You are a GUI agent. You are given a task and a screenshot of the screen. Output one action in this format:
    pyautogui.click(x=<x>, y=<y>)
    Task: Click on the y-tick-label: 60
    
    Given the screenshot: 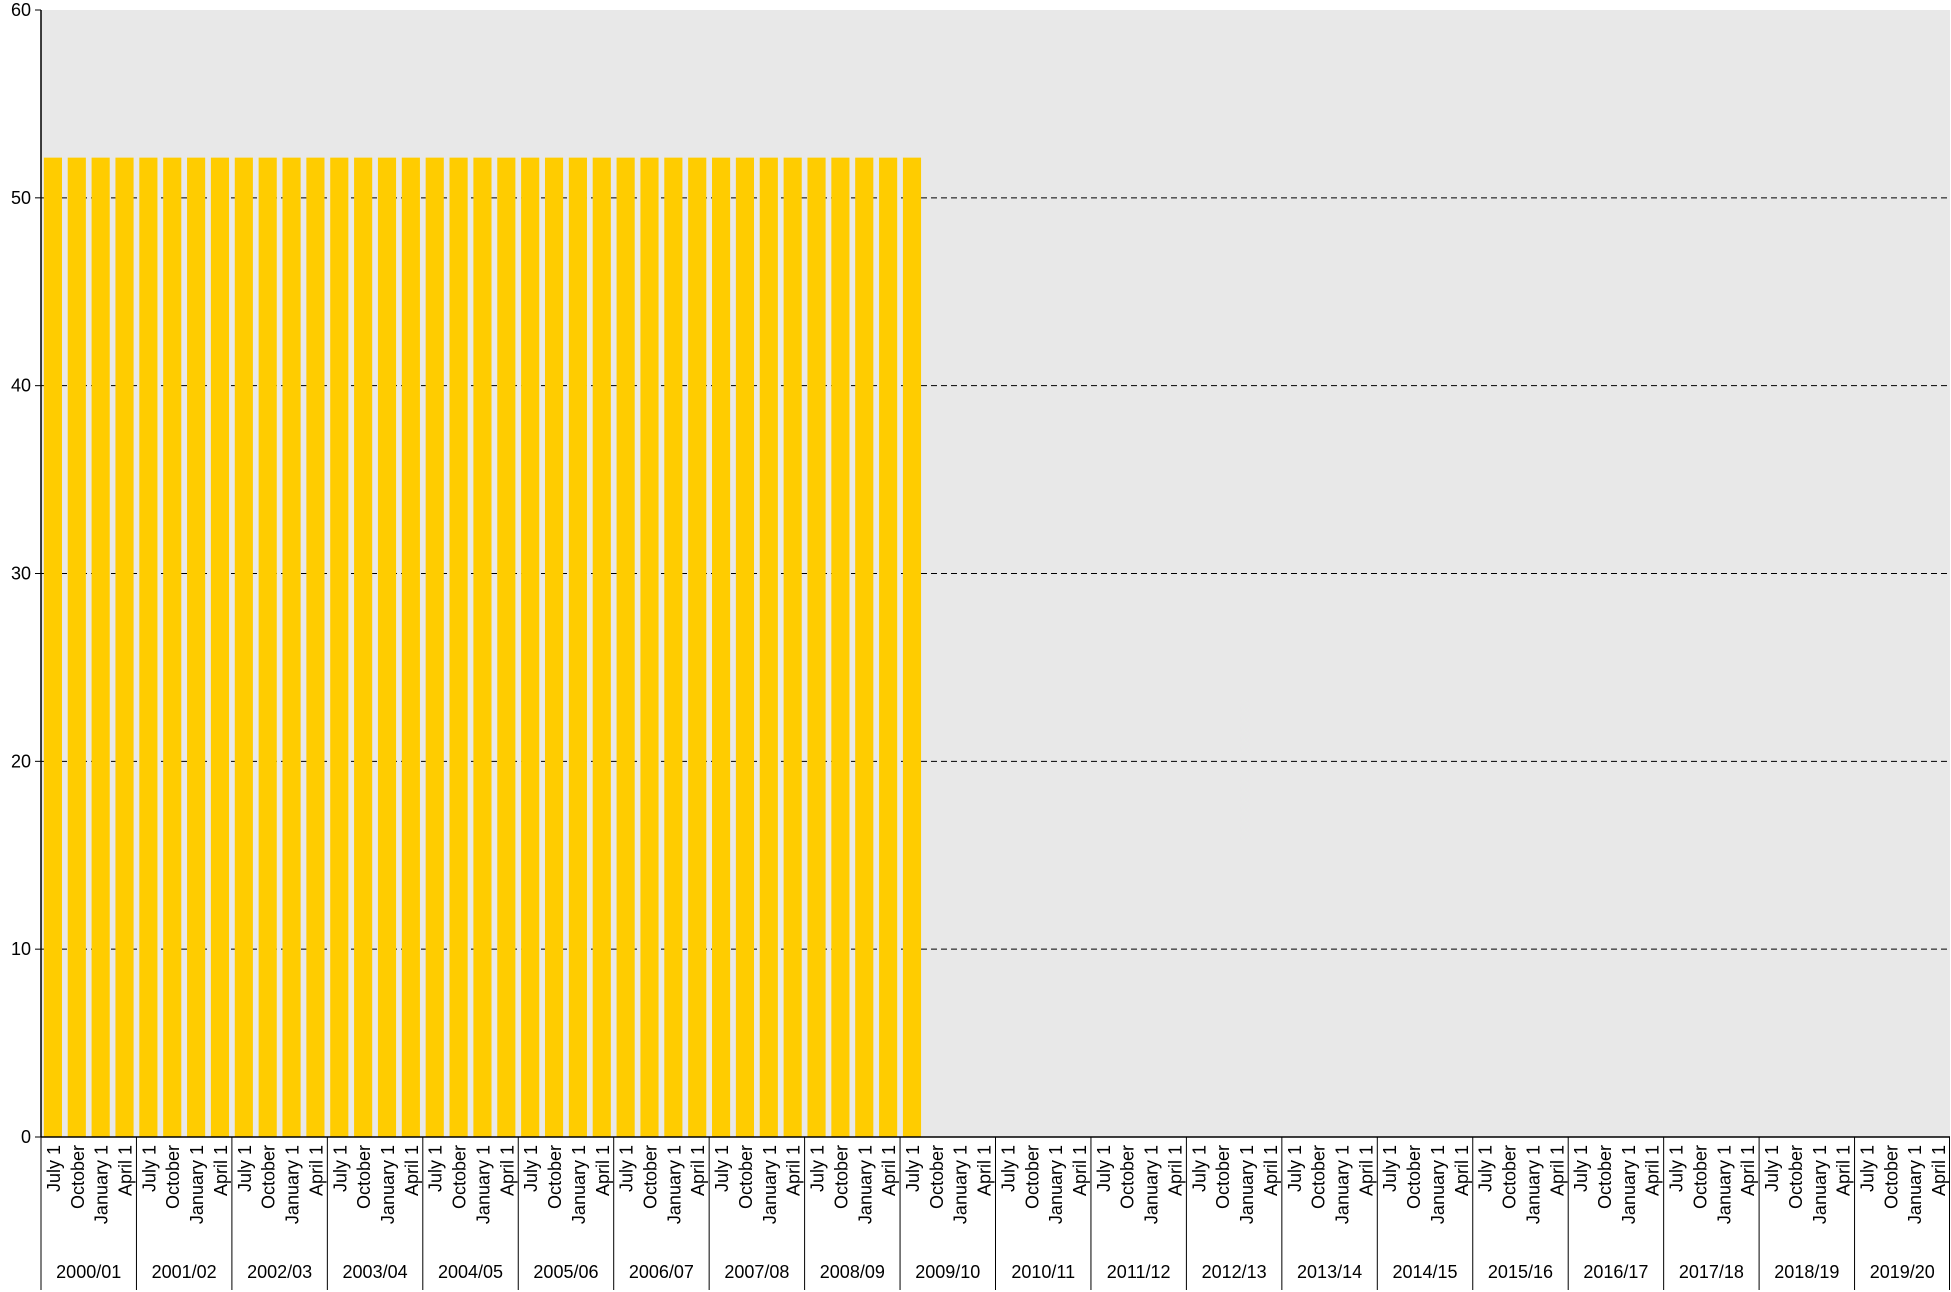 What is the action you would take?
    pyautogui.click(x=21, y=10)
    